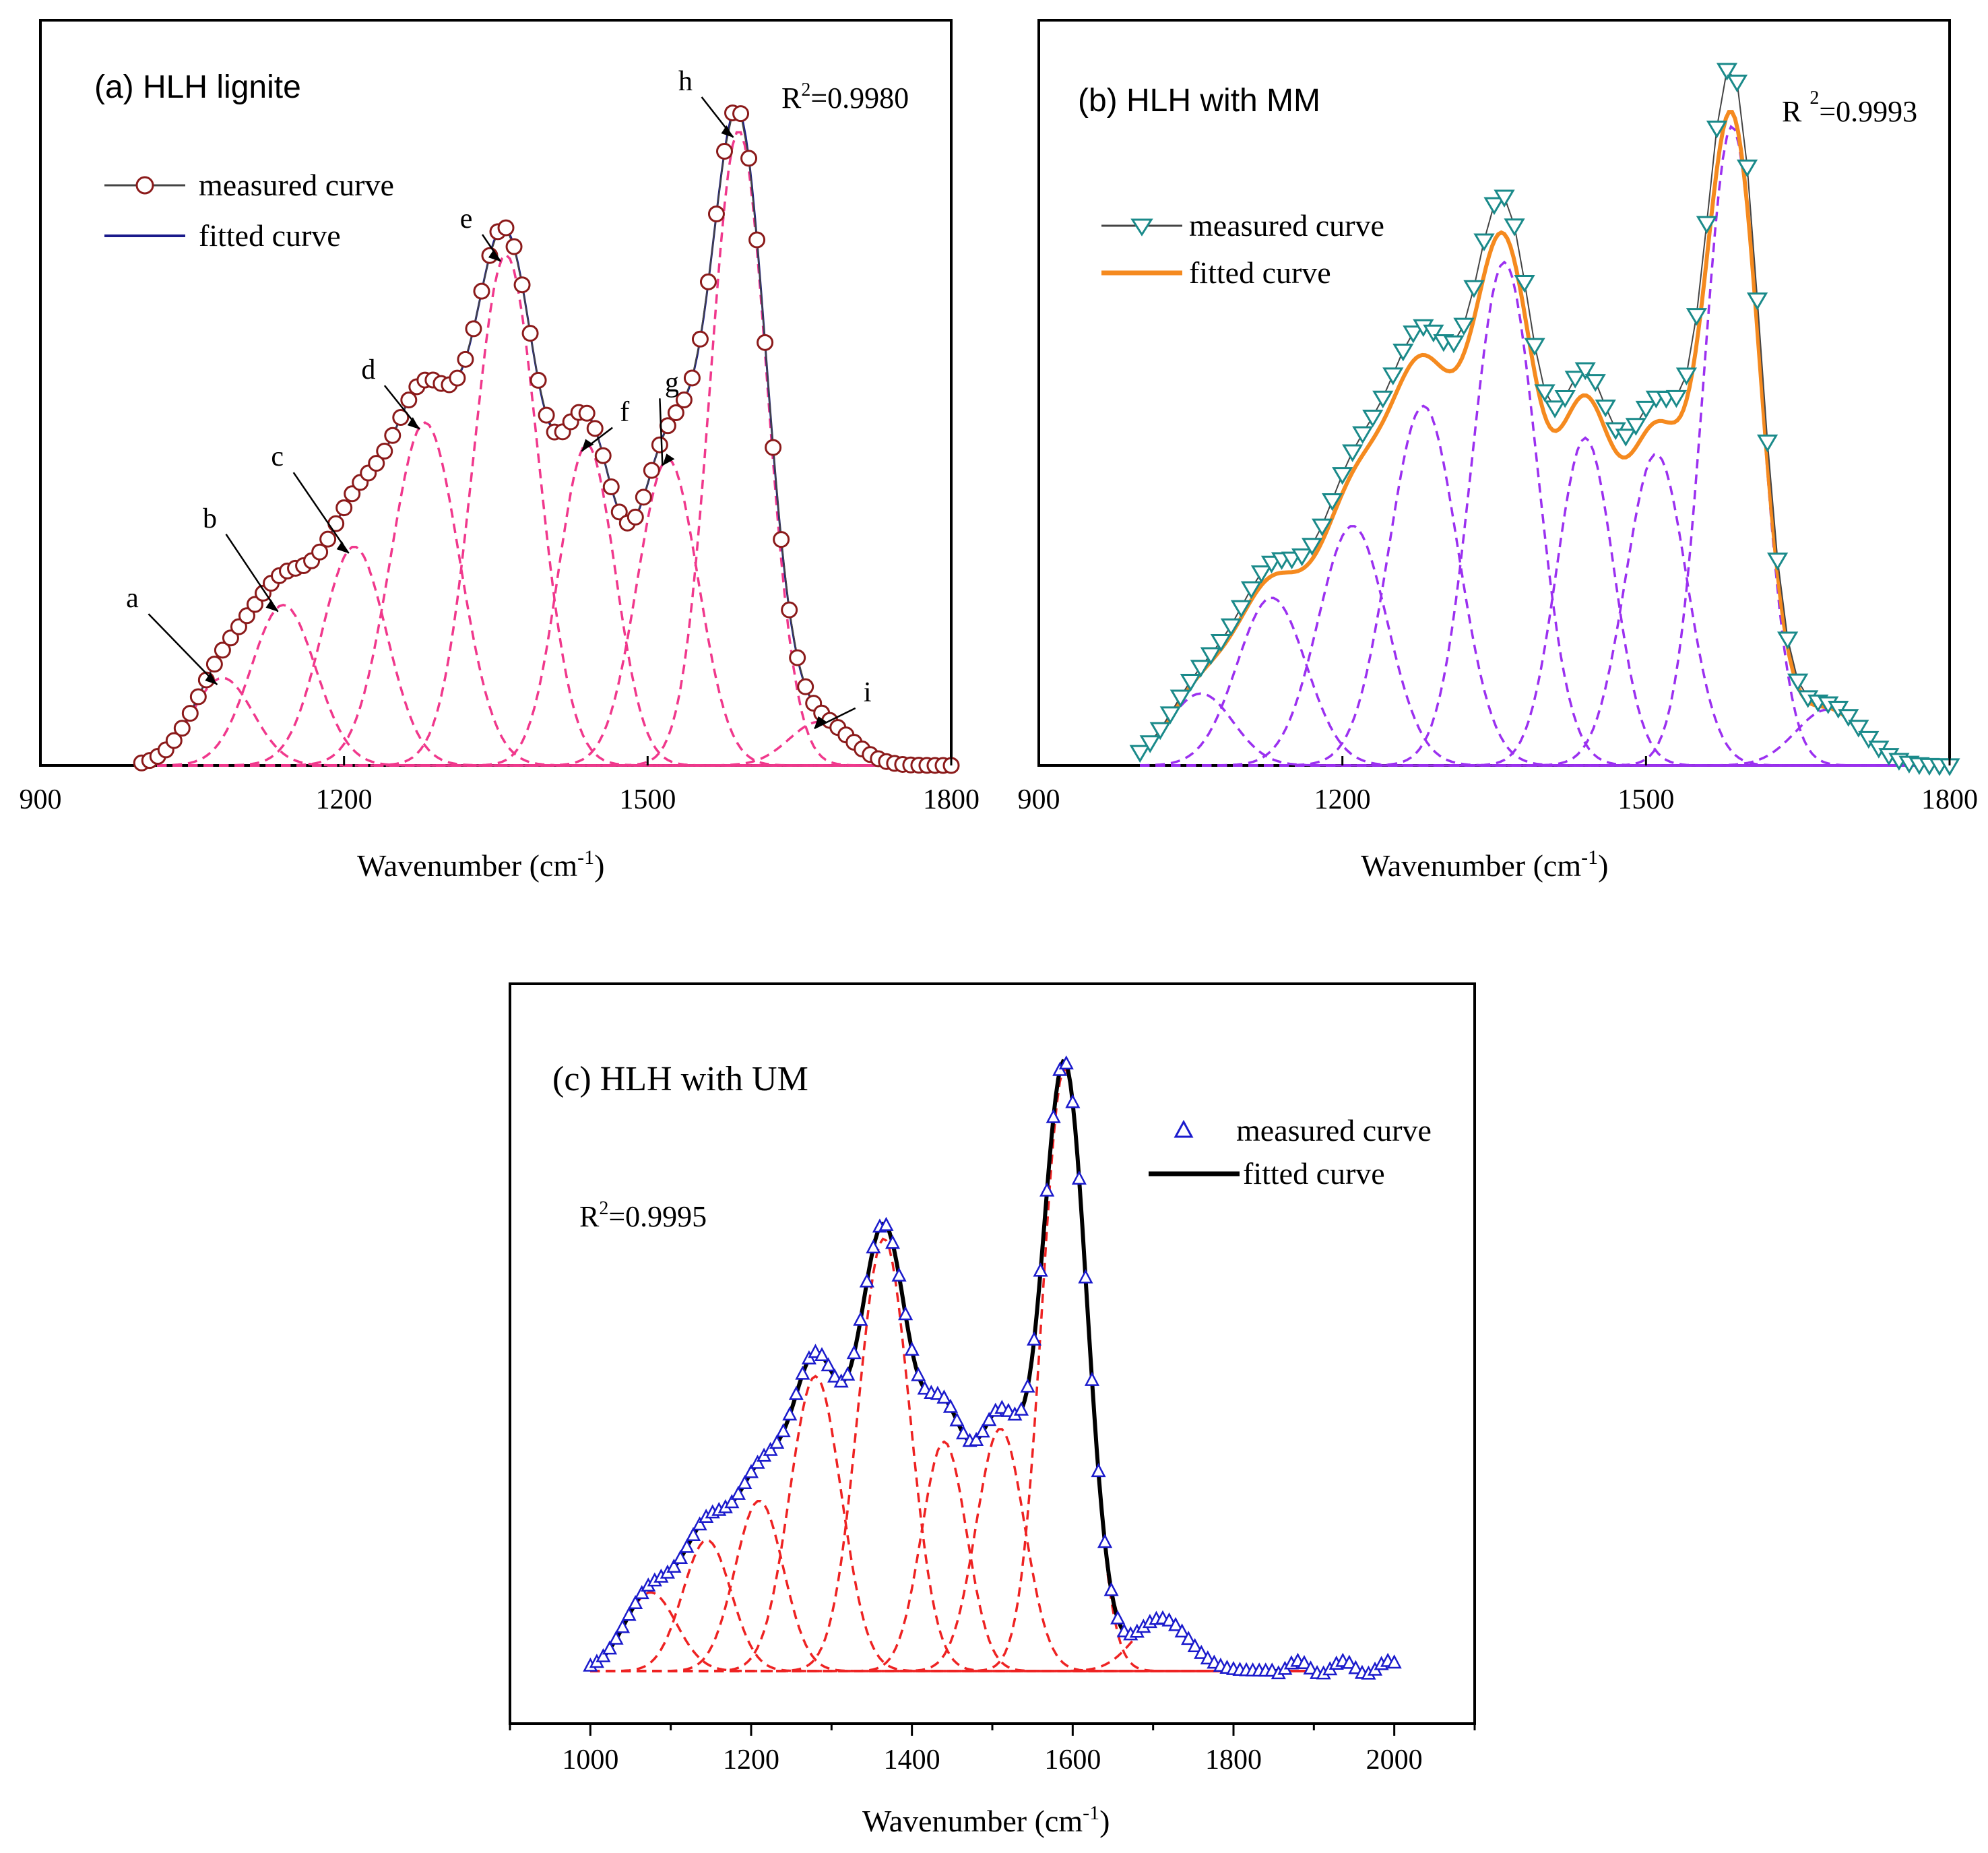 The width and height of the screenshot is (1988, 1853). What do you see at coordinates (1291, 1152) in the screenshot?
I see `panel-c-legend: measured curve fitted curve` at bounding box center [1291, 1152].